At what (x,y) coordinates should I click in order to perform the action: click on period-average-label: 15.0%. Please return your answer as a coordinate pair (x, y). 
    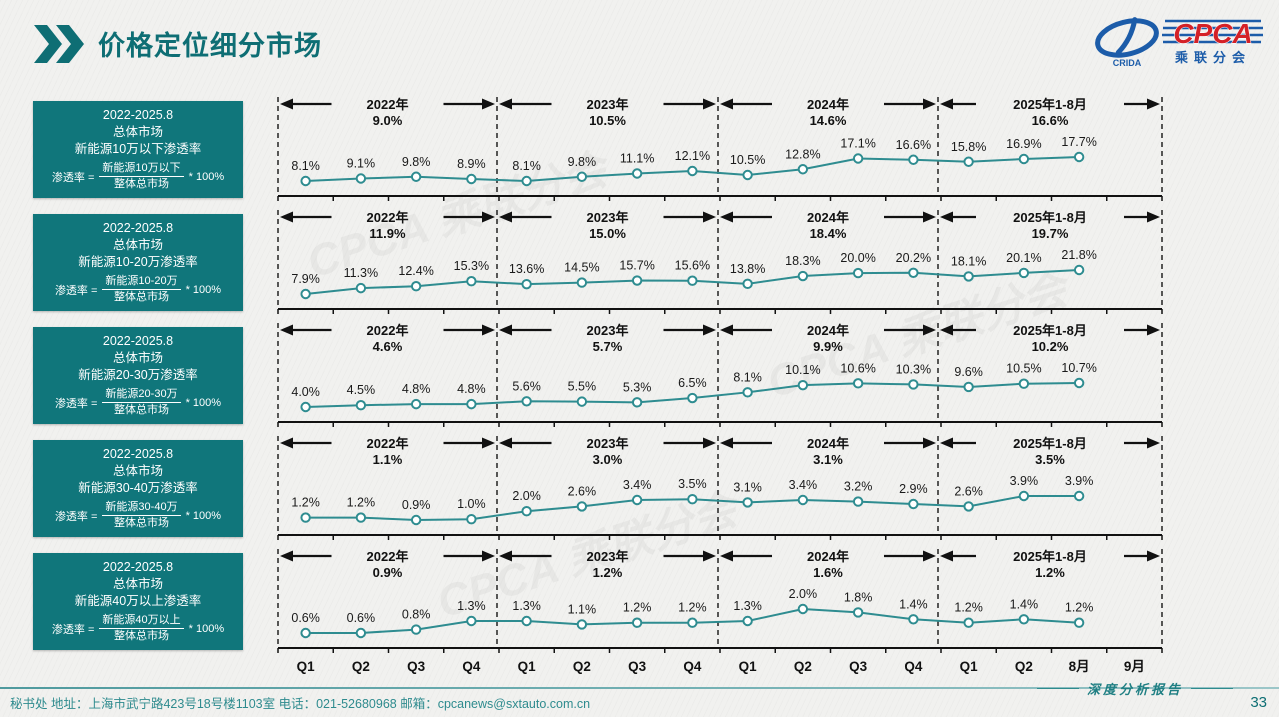
    Looking at the image, I should click on (607, 233).